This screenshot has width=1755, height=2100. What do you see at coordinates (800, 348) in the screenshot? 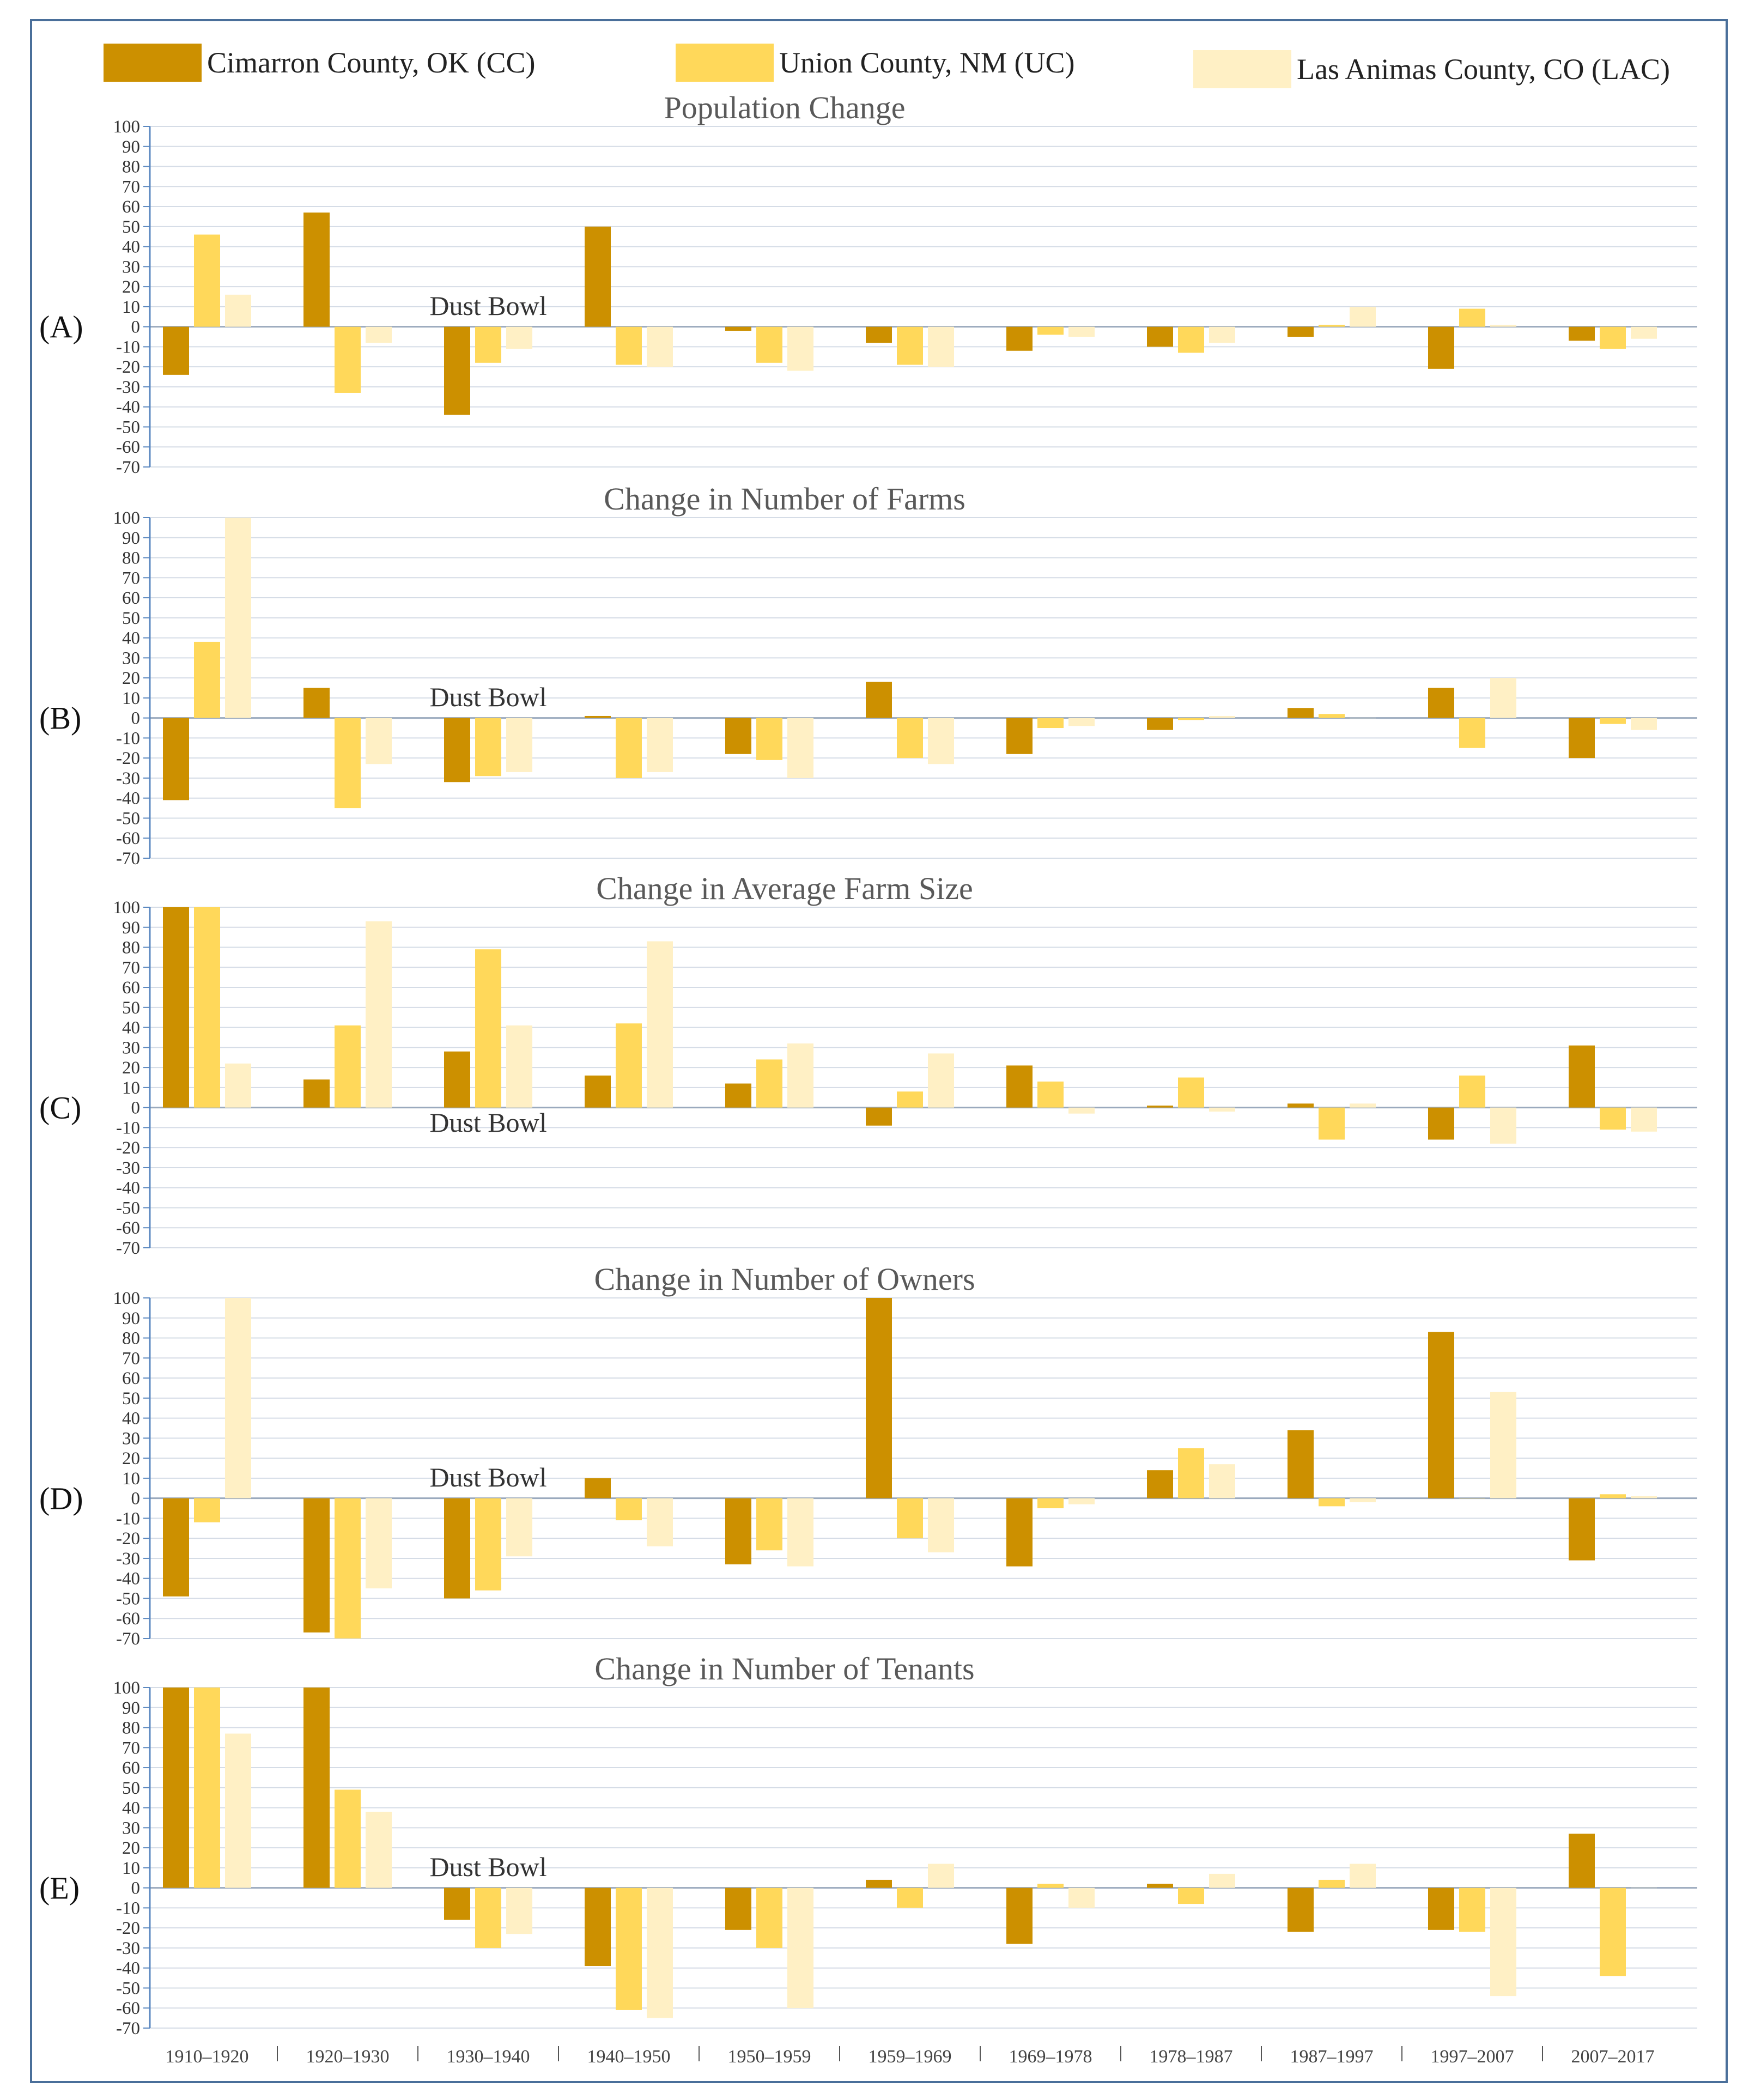
I see `panel-0-bar-lac` at bounding box center [800, 348].